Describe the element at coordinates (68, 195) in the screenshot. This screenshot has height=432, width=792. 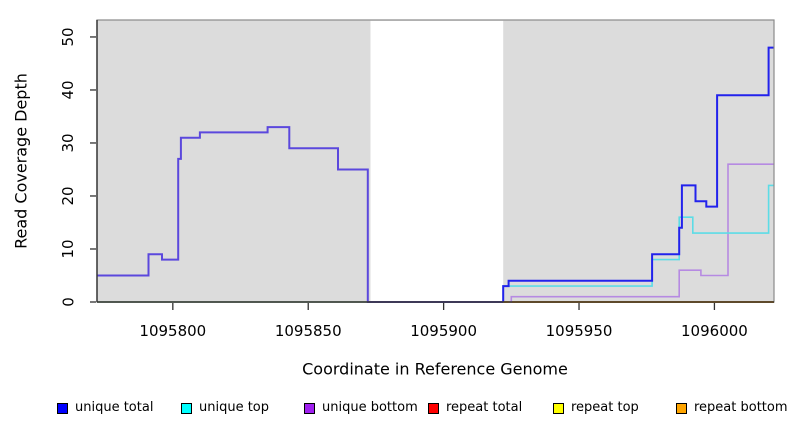
I see `y-tick-label: 20` at that location.